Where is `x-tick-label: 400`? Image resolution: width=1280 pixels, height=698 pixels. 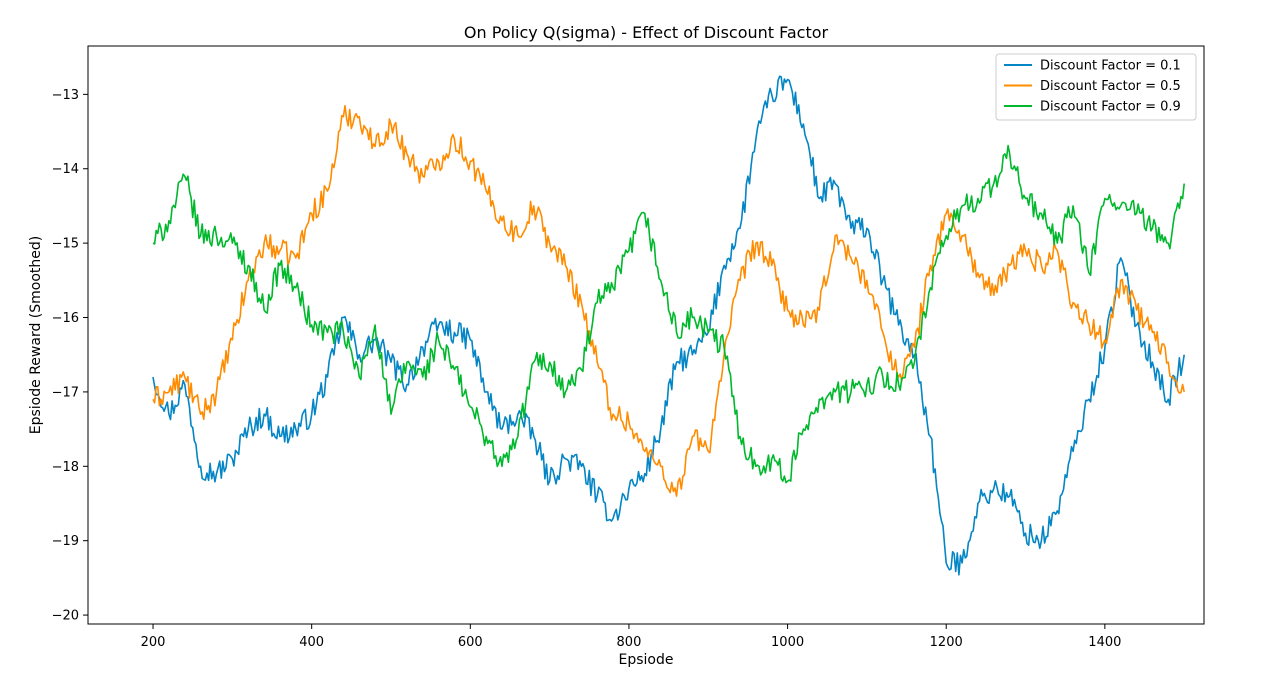 x-tick-label: 400 is located at coordinates (311, 642).